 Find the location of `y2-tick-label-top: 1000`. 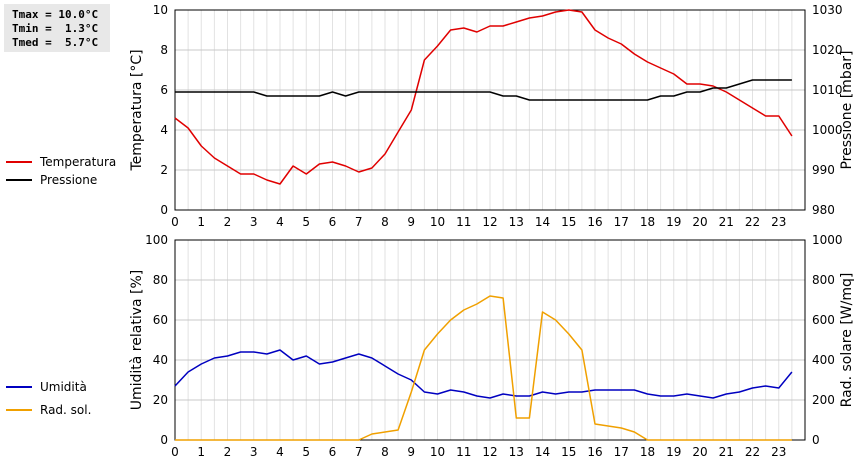

y2-tick-label-top: 1000 is located at coordinates (827, 130).